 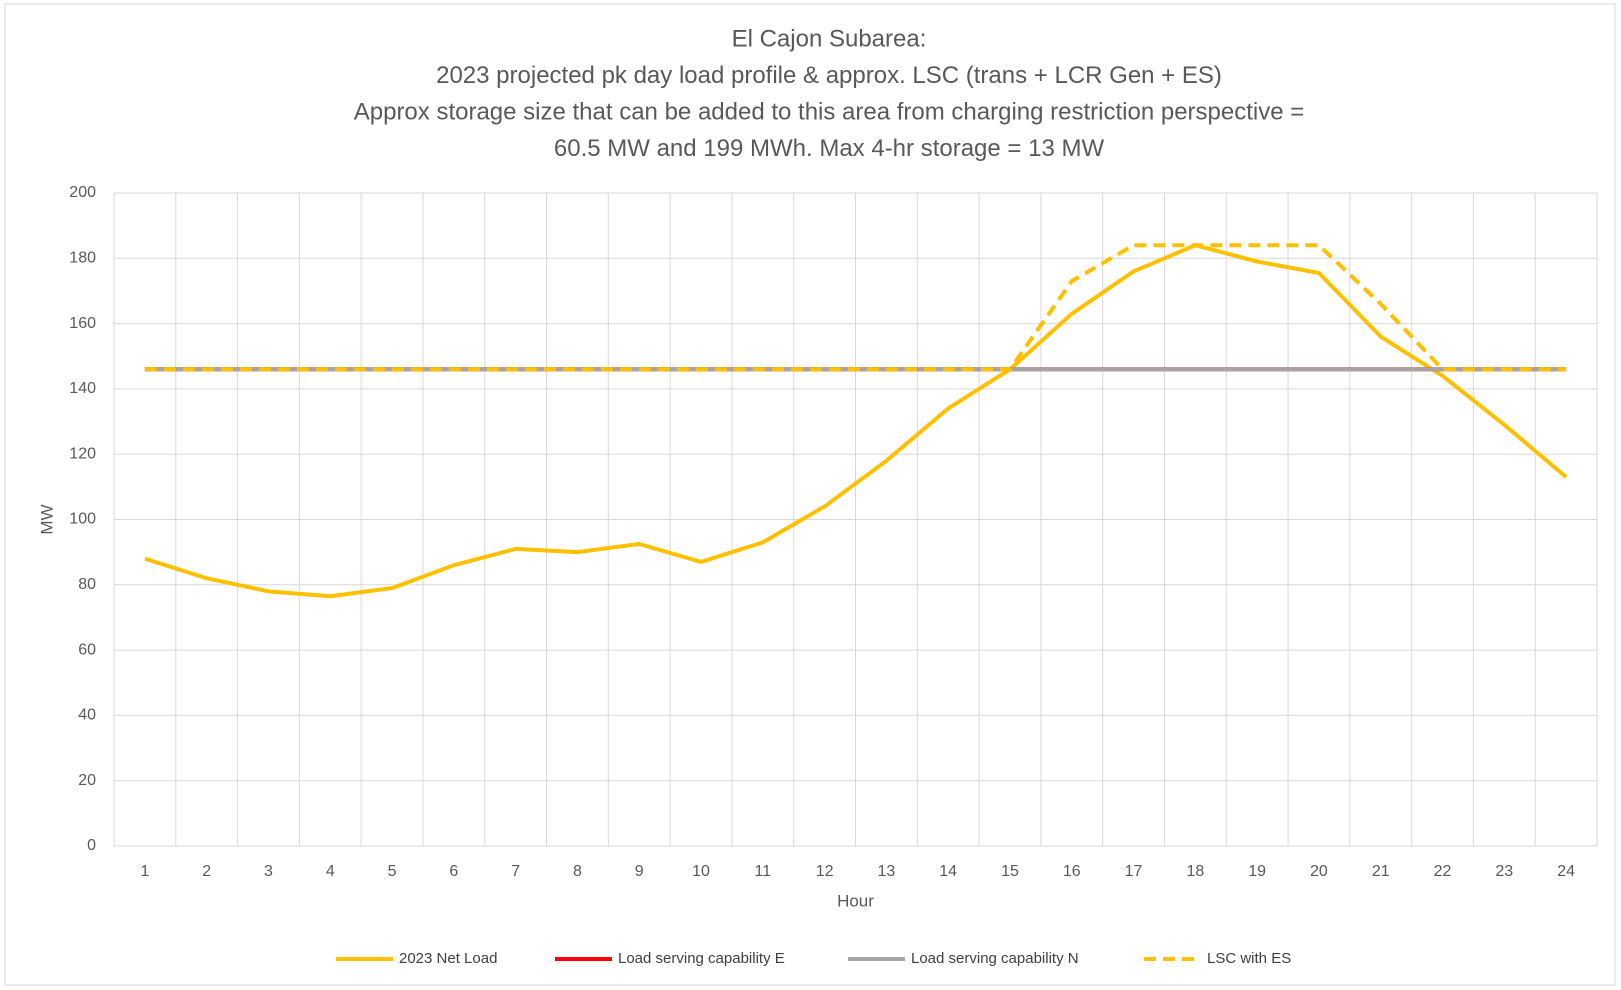 What do you see at coordinates (1381, 871) in the screenshot?
I see `x-tick-label: 21` at bounding box center [1381, 871].